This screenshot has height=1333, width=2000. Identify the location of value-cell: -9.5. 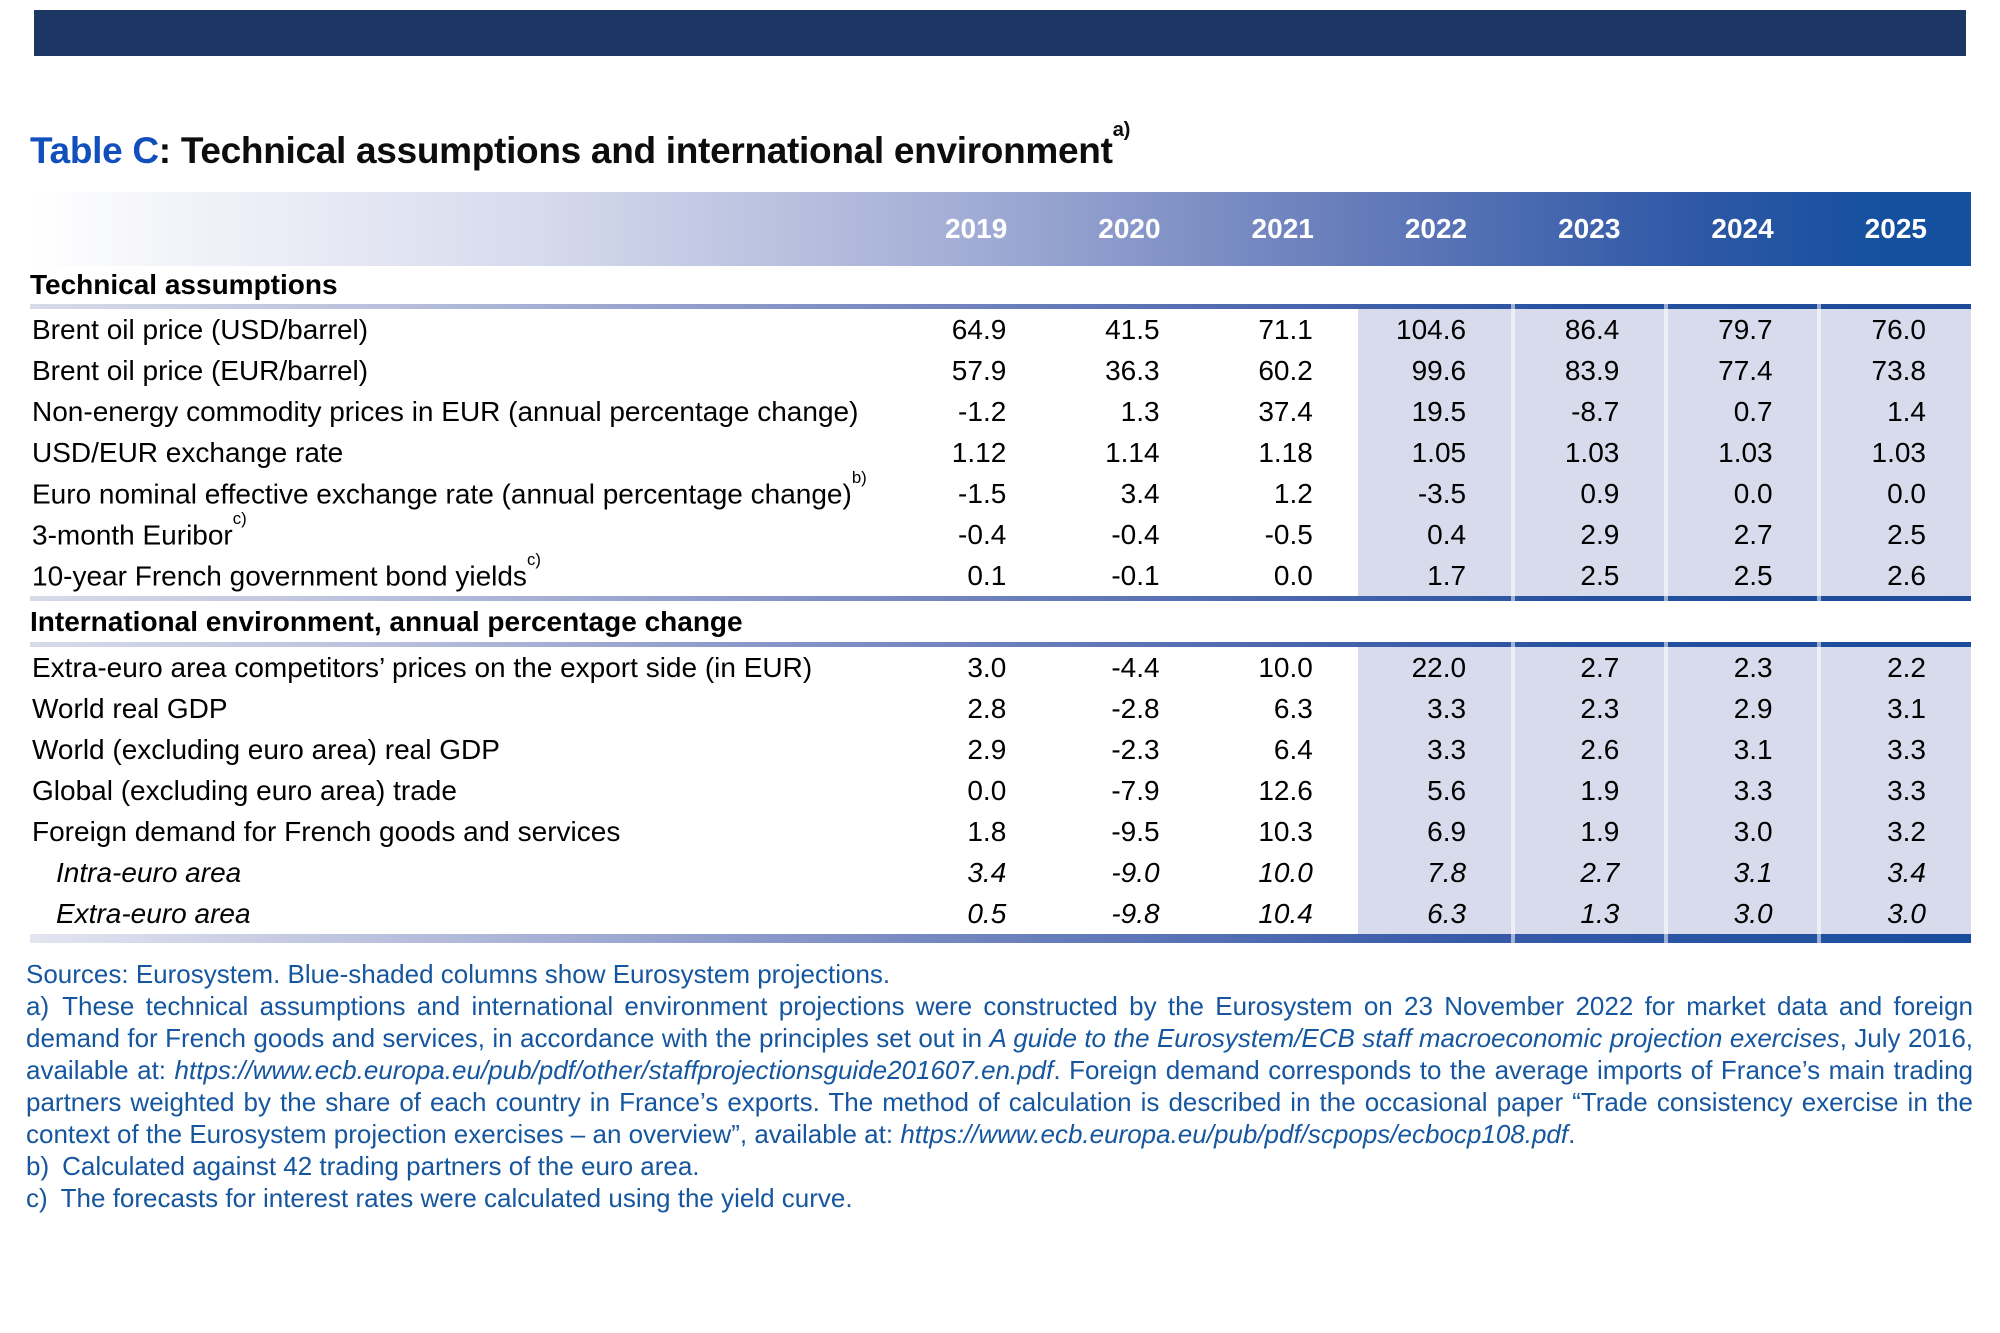
(1135, 831).